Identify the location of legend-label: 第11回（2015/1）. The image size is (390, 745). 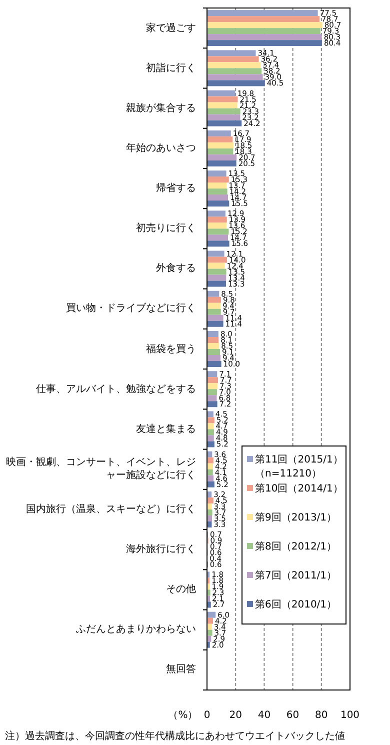
(299, 460).